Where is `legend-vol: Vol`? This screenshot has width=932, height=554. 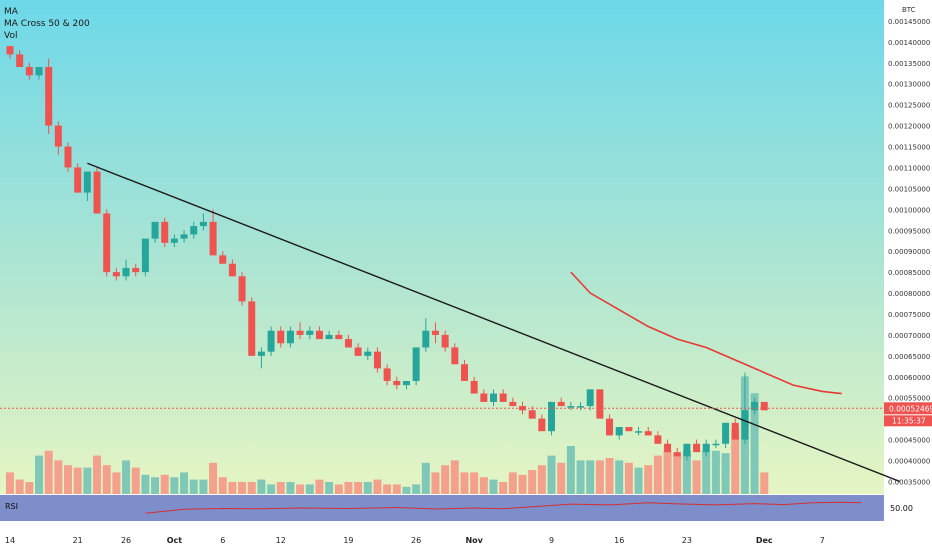
legend-vol: Vol is located at coordinates (11, 36).